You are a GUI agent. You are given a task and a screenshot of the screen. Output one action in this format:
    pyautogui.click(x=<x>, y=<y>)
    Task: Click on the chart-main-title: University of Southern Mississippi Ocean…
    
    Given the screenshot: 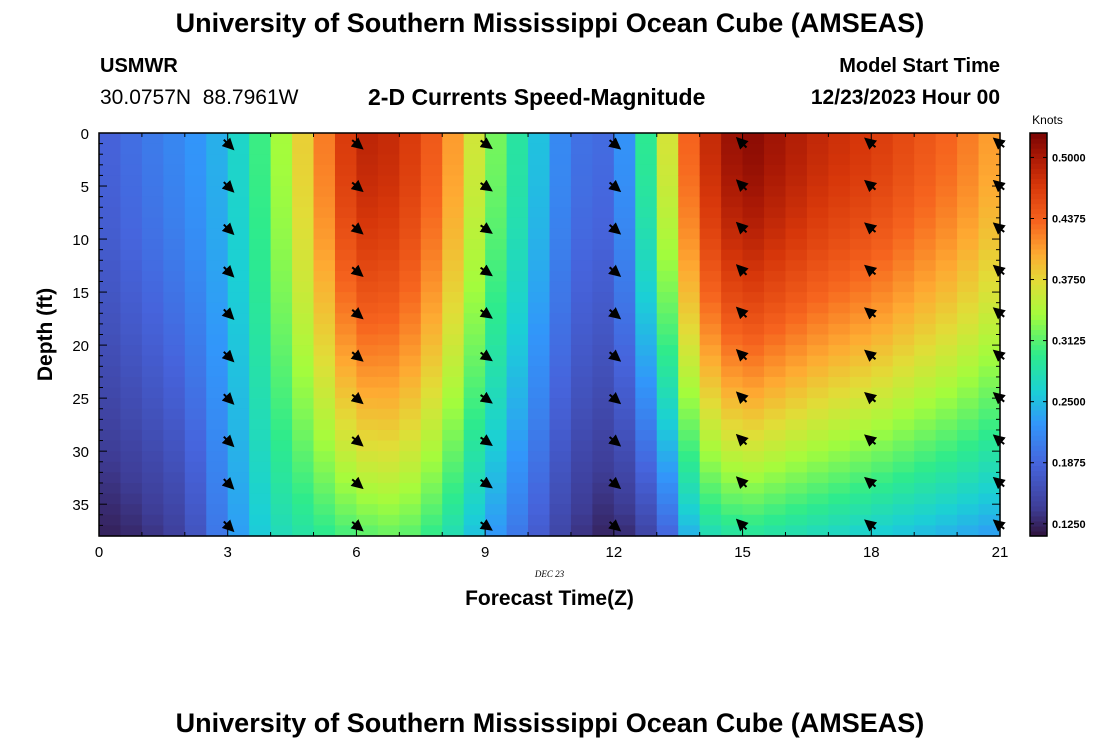 What is the action you would take?
    pyautogui.click(x=550, y=23)
    